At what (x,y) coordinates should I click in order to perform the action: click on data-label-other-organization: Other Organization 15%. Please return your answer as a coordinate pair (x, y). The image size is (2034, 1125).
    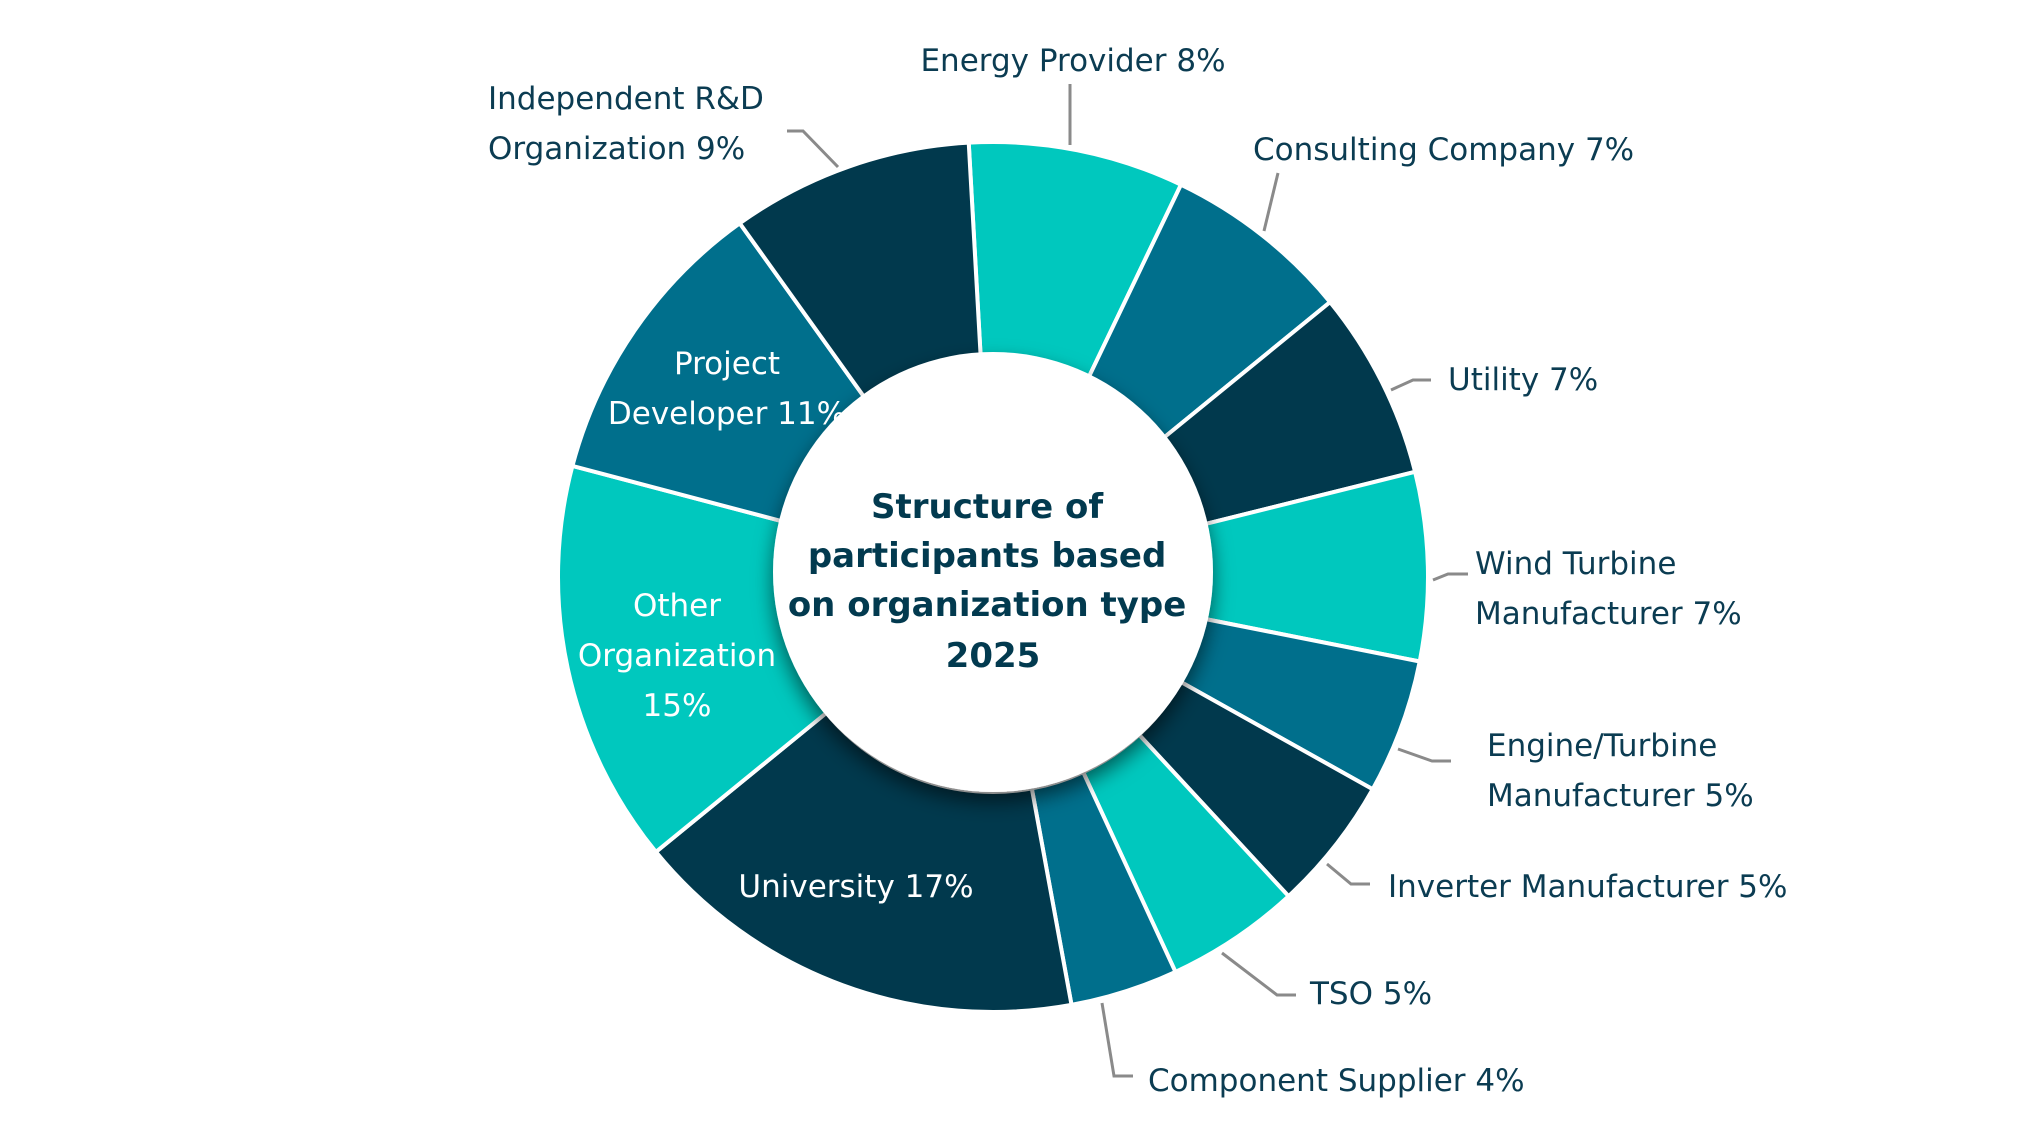
    Looking at the image, I should click on (677, 656).